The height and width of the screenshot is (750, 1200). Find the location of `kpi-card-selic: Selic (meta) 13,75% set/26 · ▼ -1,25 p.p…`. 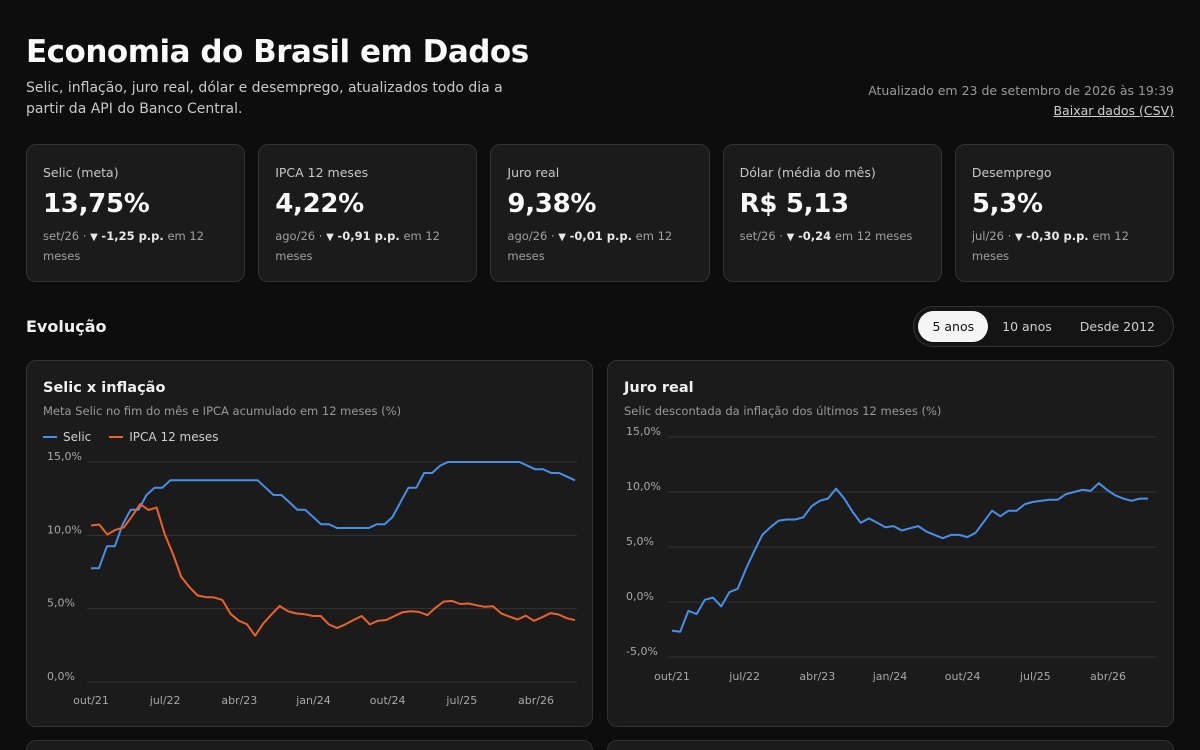

kpi-card-selic: Selic (meta) 13,75% set/26 · ▼ -1,25 p.p… is located at coordinates (136, 213).